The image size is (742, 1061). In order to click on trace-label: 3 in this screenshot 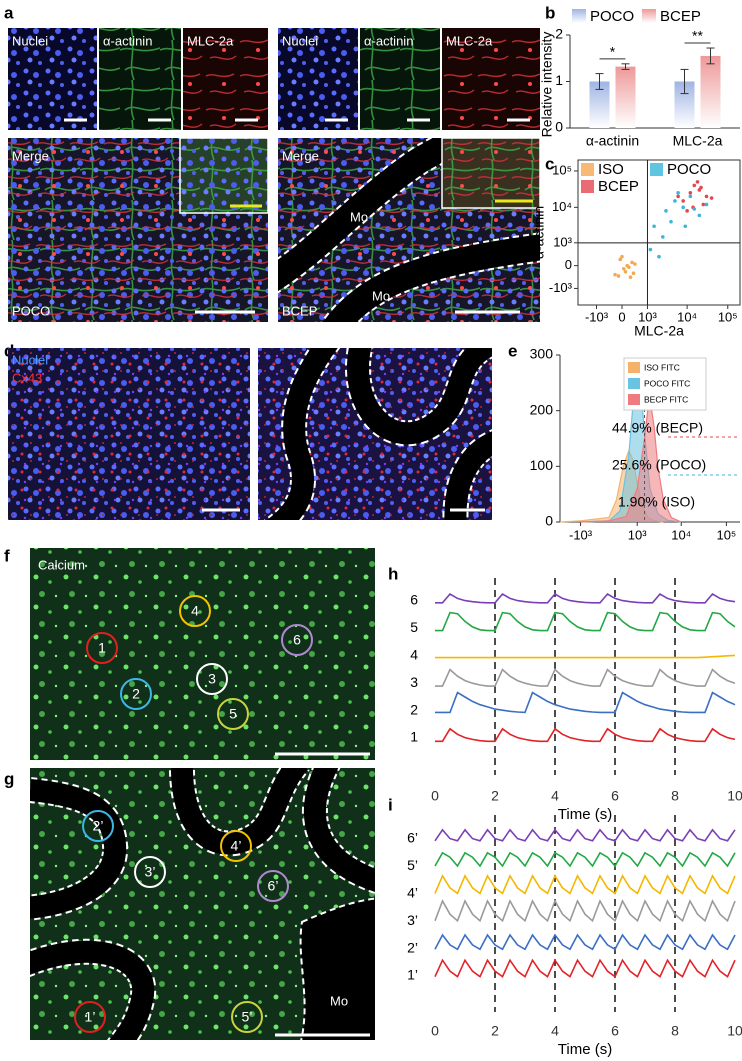, I will do `click(414, 682)`.